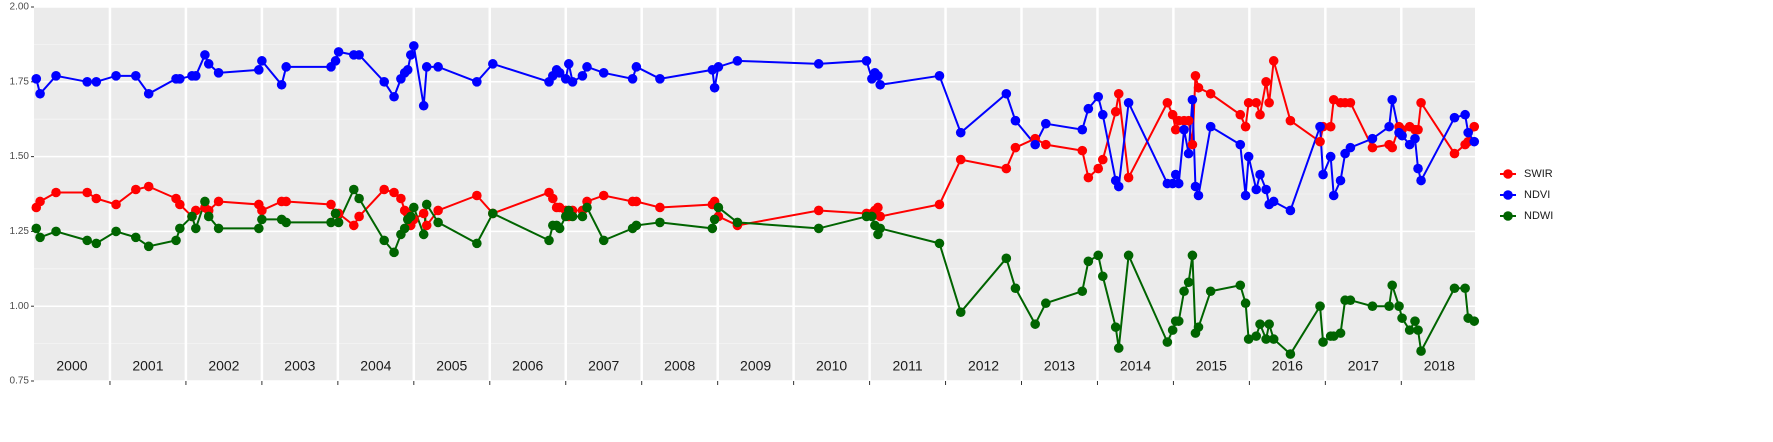 The height and width of the screenshot is (442, 1773). I want to click on legend-label: SWIR, so click(1538, 174).